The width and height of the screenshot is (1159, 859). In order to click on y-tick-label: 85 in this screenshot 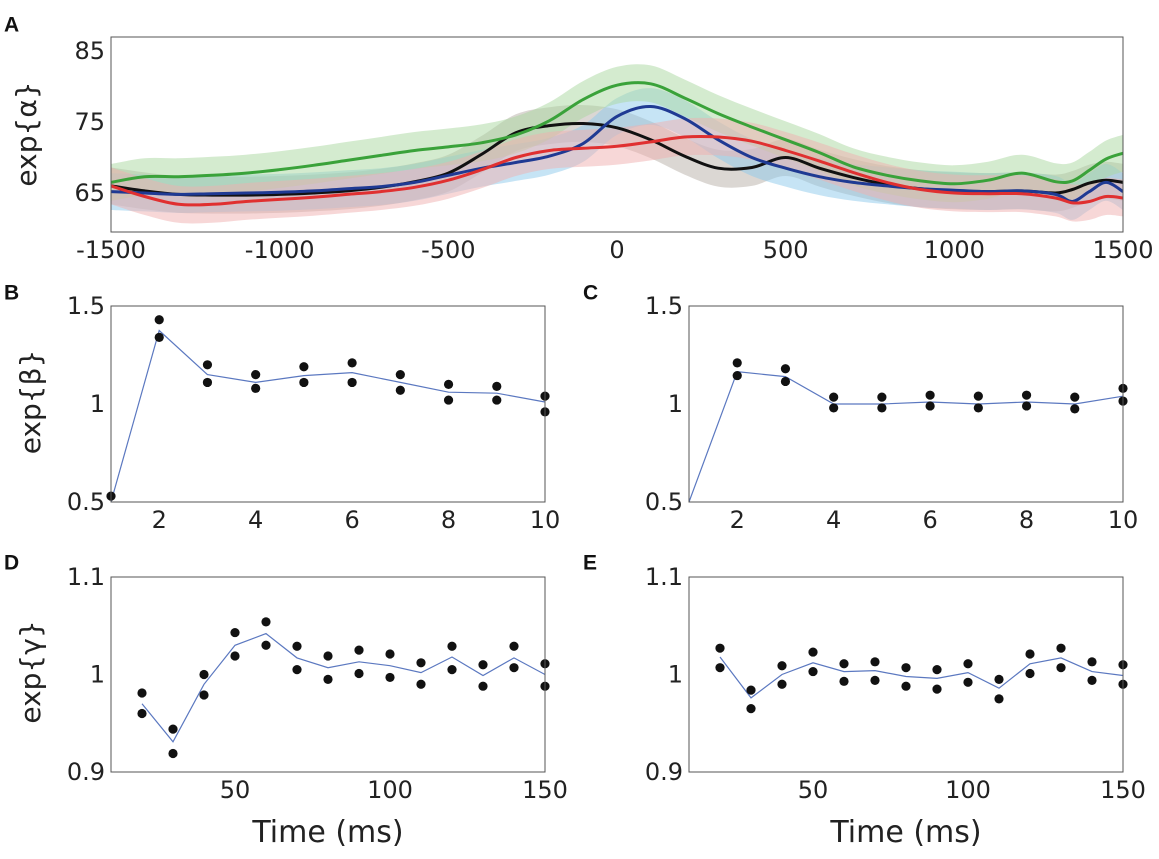, I will do `click(89, 51)`.